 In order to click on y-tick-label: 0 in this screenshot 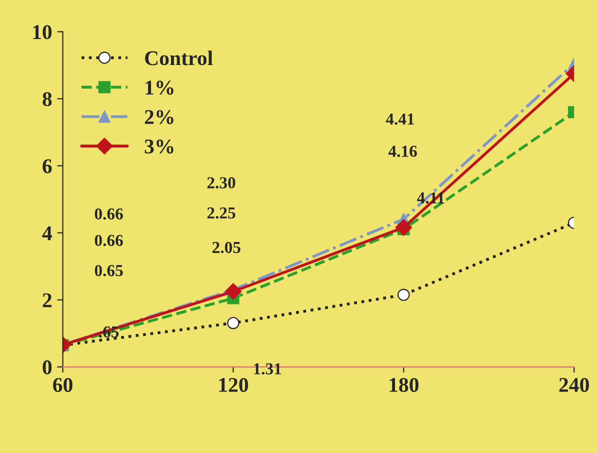, I will do `click(47, 367)`.